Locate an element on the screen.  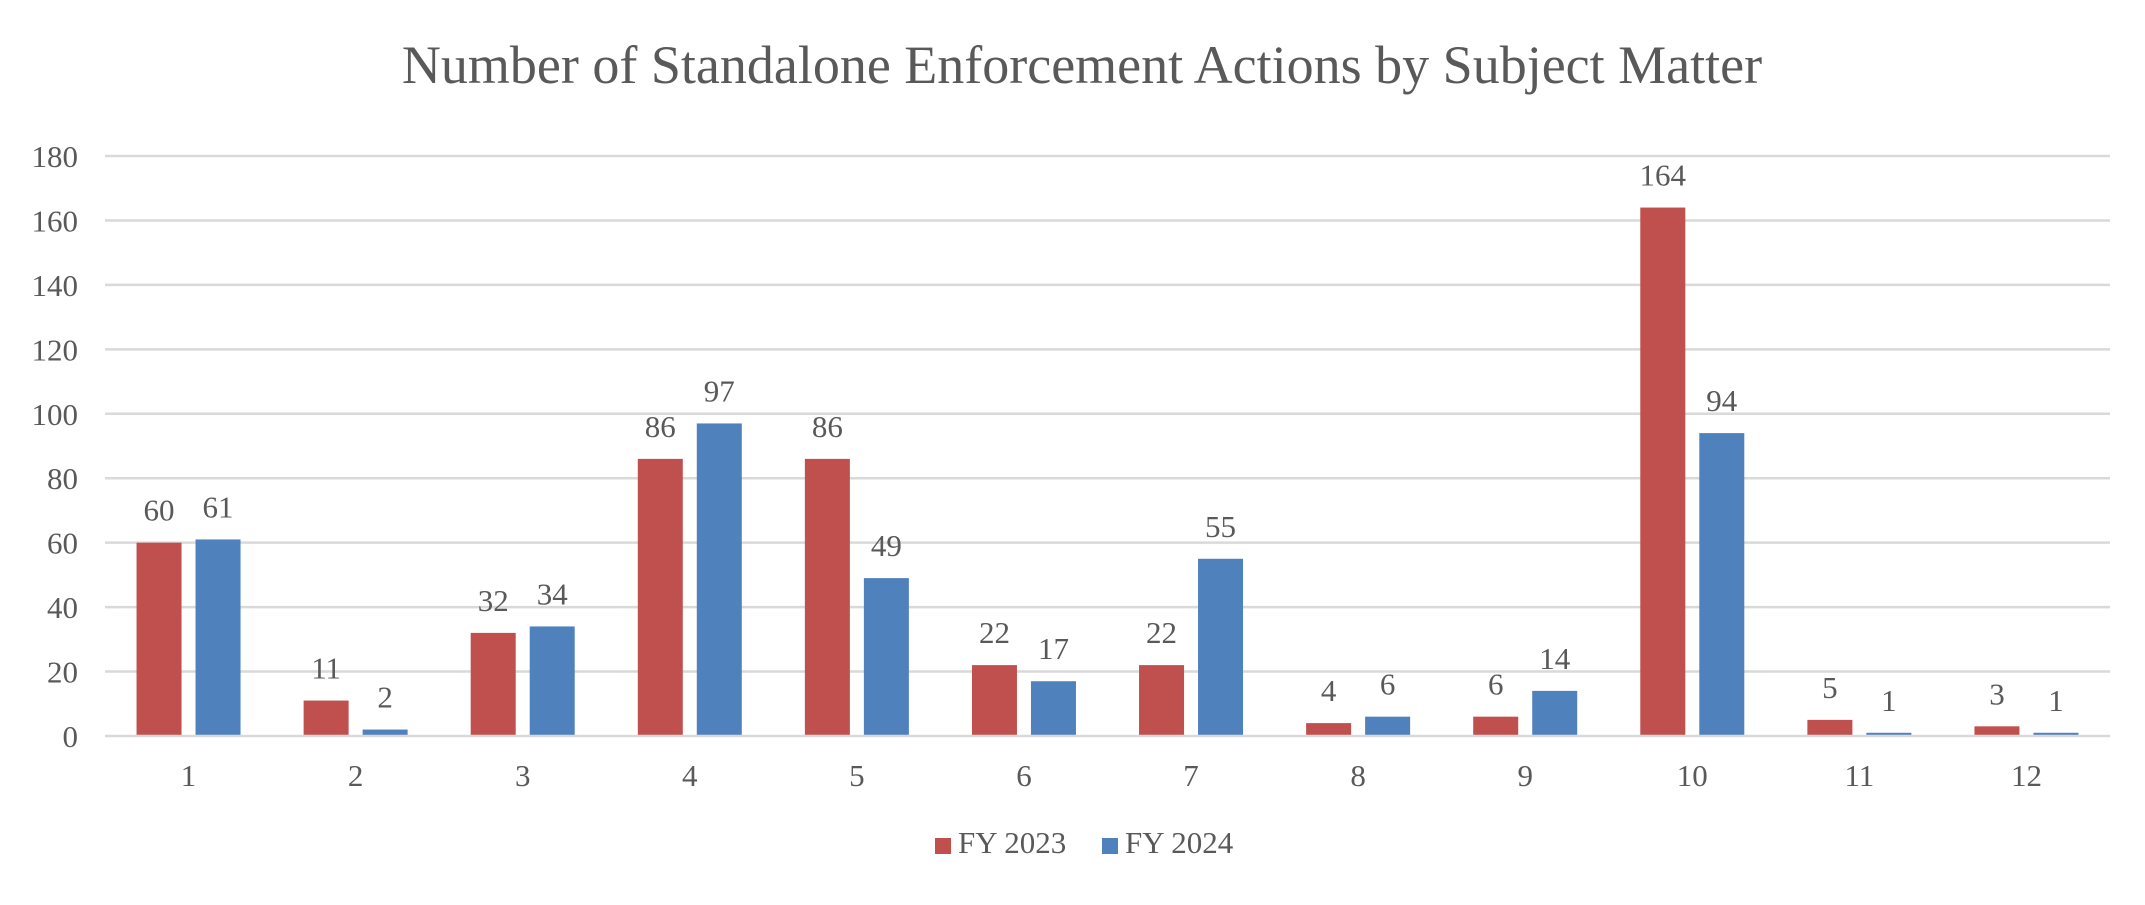
x-tick-label: 5 is located at coordinates (857, 775).